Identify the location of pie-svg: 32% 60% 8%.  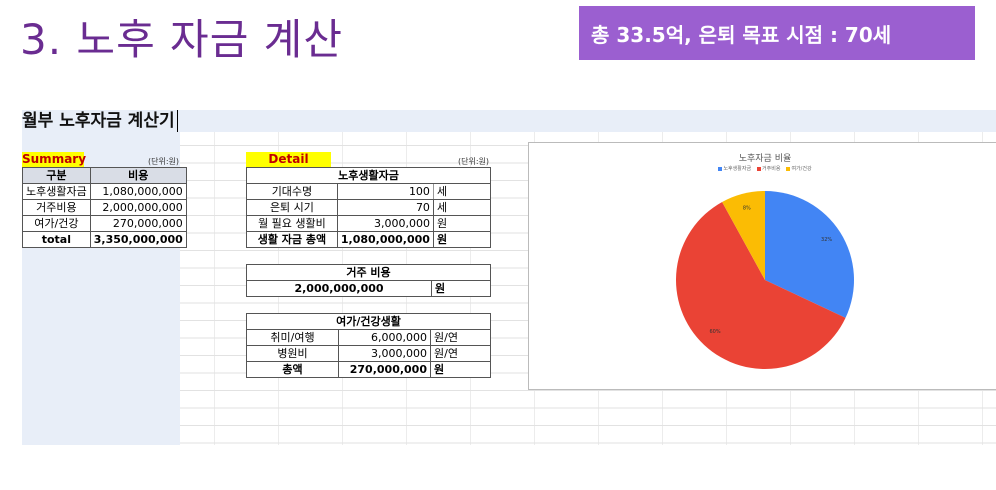
(765, 280).